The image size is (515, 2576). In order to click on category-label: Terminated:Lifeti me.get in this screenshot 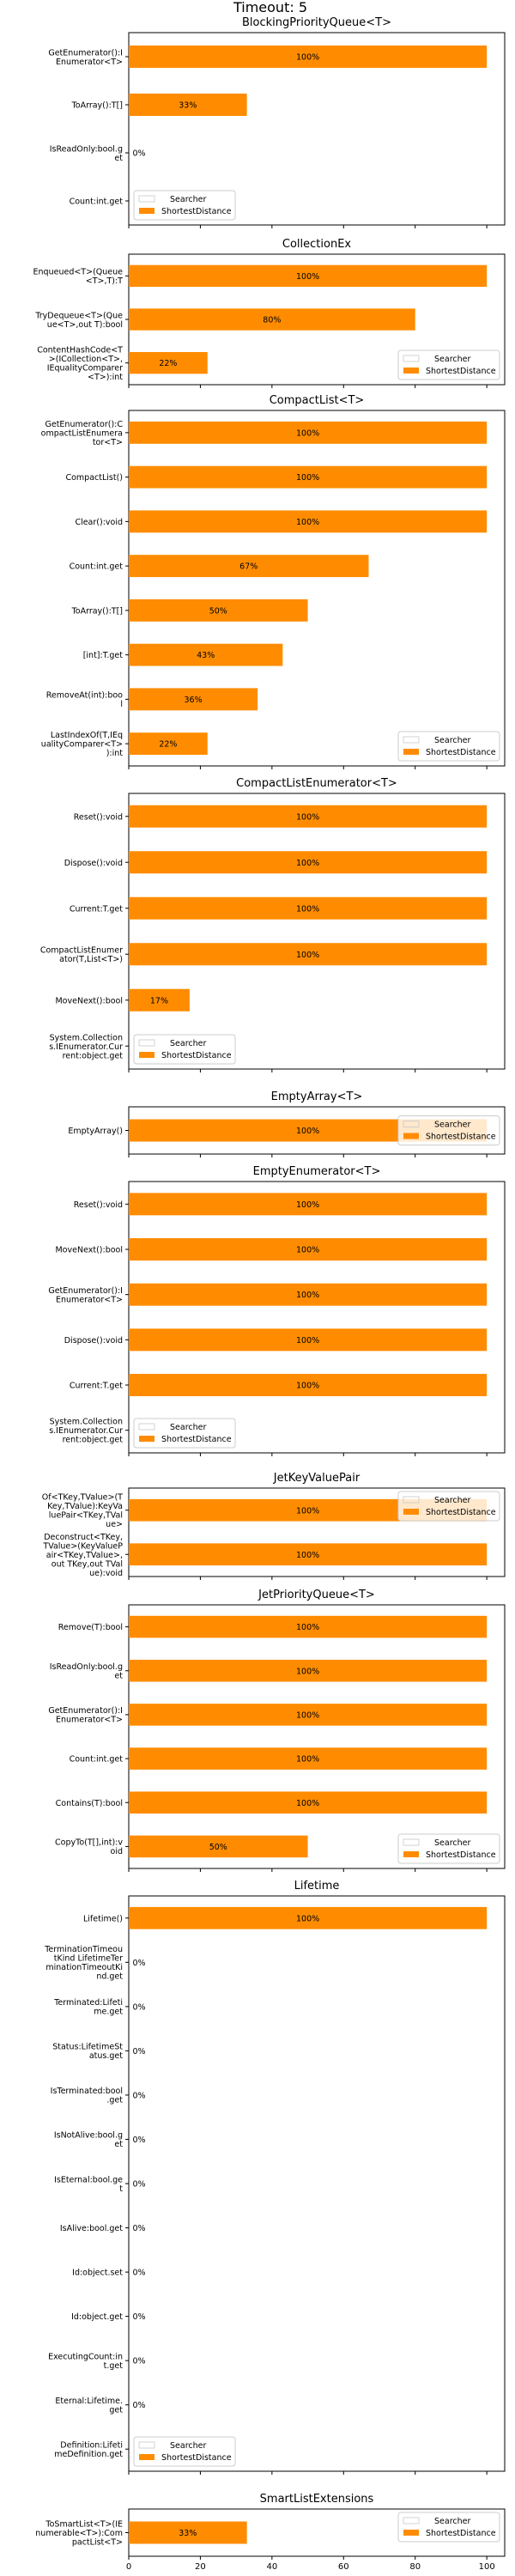, I will do `click(88, 2007)`.